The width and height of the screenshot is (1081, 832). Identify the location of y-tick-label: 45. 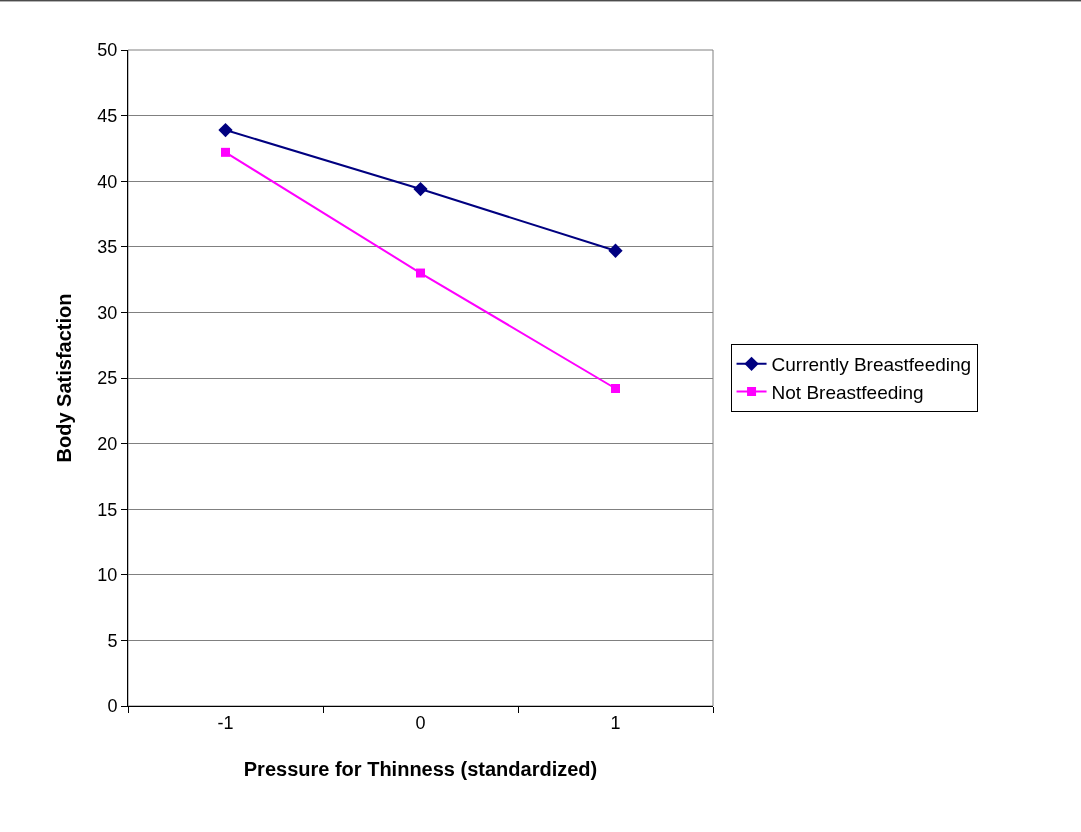
(107, 115).